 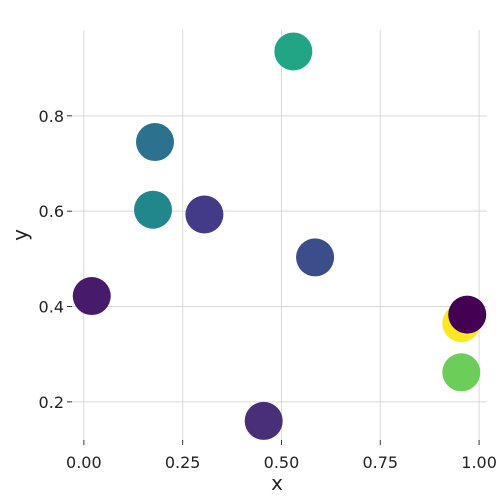 I want to click on x-tick-label: 0.75, so click(x=380, y=462).